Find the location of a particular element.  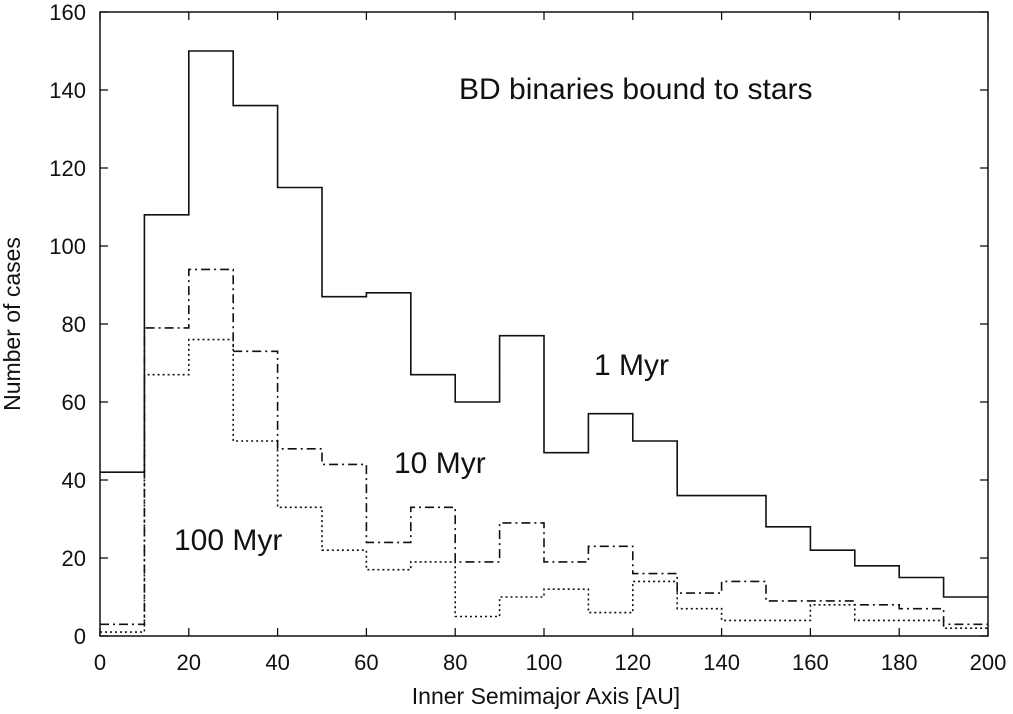

x-tick-label: 180 is located at coordinates (899, 662).